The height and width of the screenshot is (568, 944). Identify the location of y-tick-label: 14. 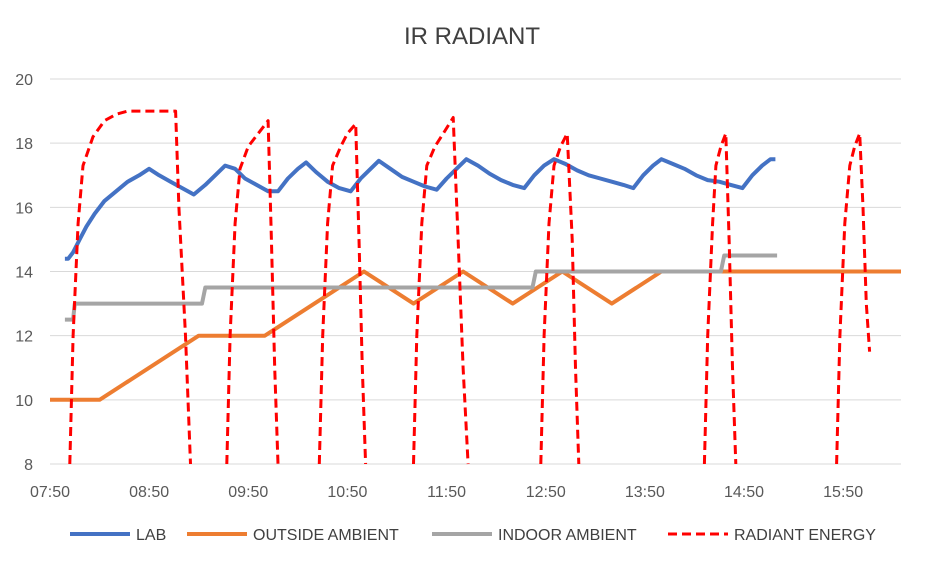
(24, 273).